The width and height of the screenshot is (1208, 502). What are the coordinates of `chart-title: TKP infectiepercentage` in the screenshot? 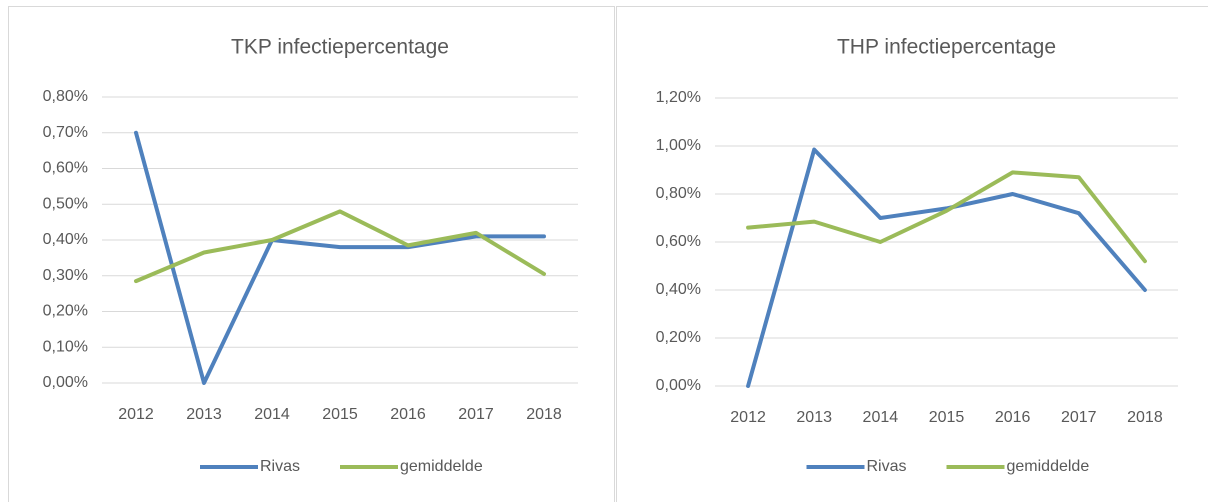 It's located at (340, 47).